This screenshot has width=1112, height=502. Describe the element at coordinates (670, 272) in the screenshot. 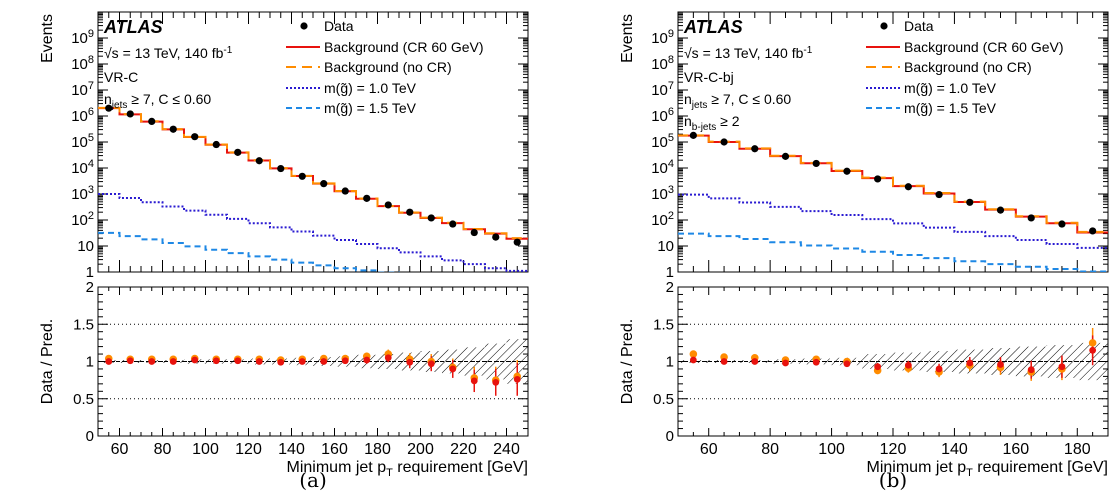

I see `y-tick-label: 1` at that location.